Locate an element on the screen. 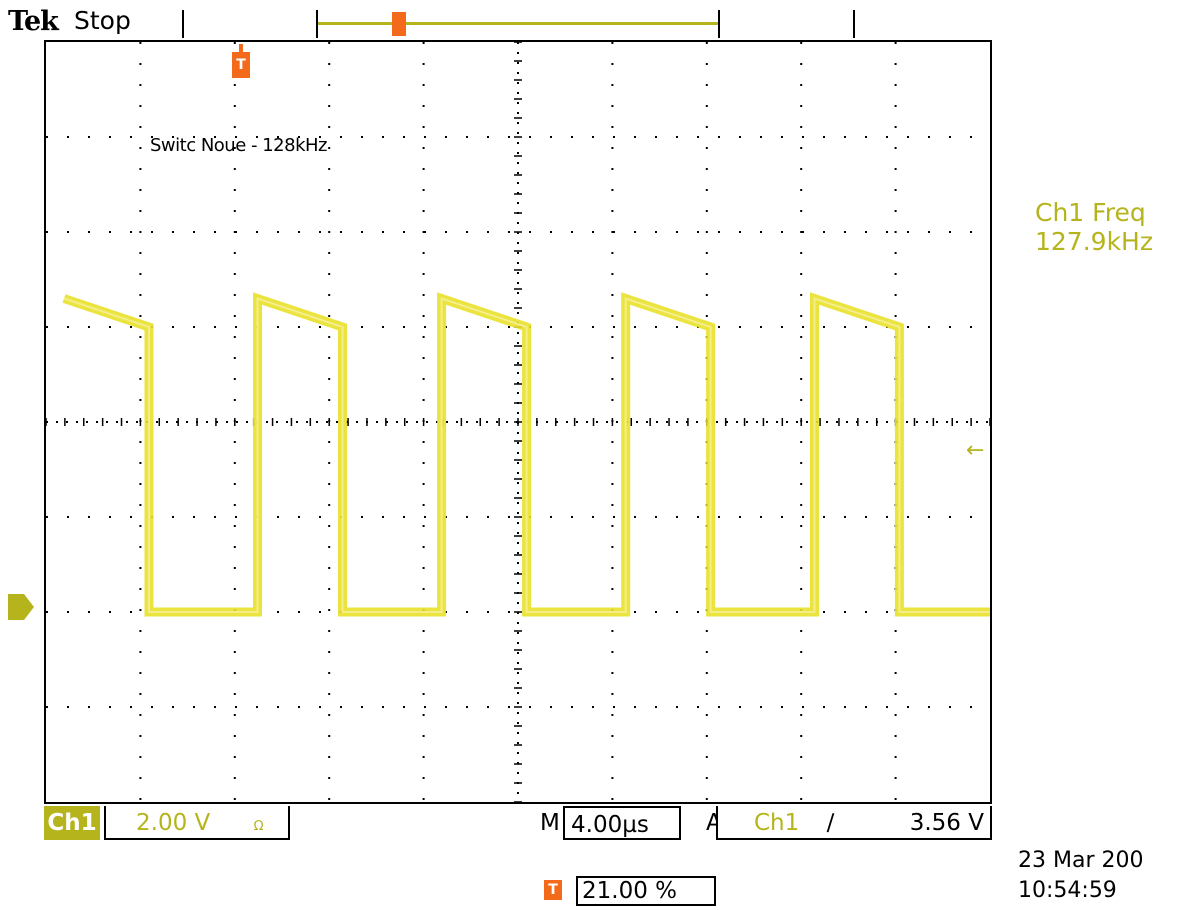 This screenshot has width=1188, height=910. time-label: 10:54:59 is located at coordinates (1067, 890).